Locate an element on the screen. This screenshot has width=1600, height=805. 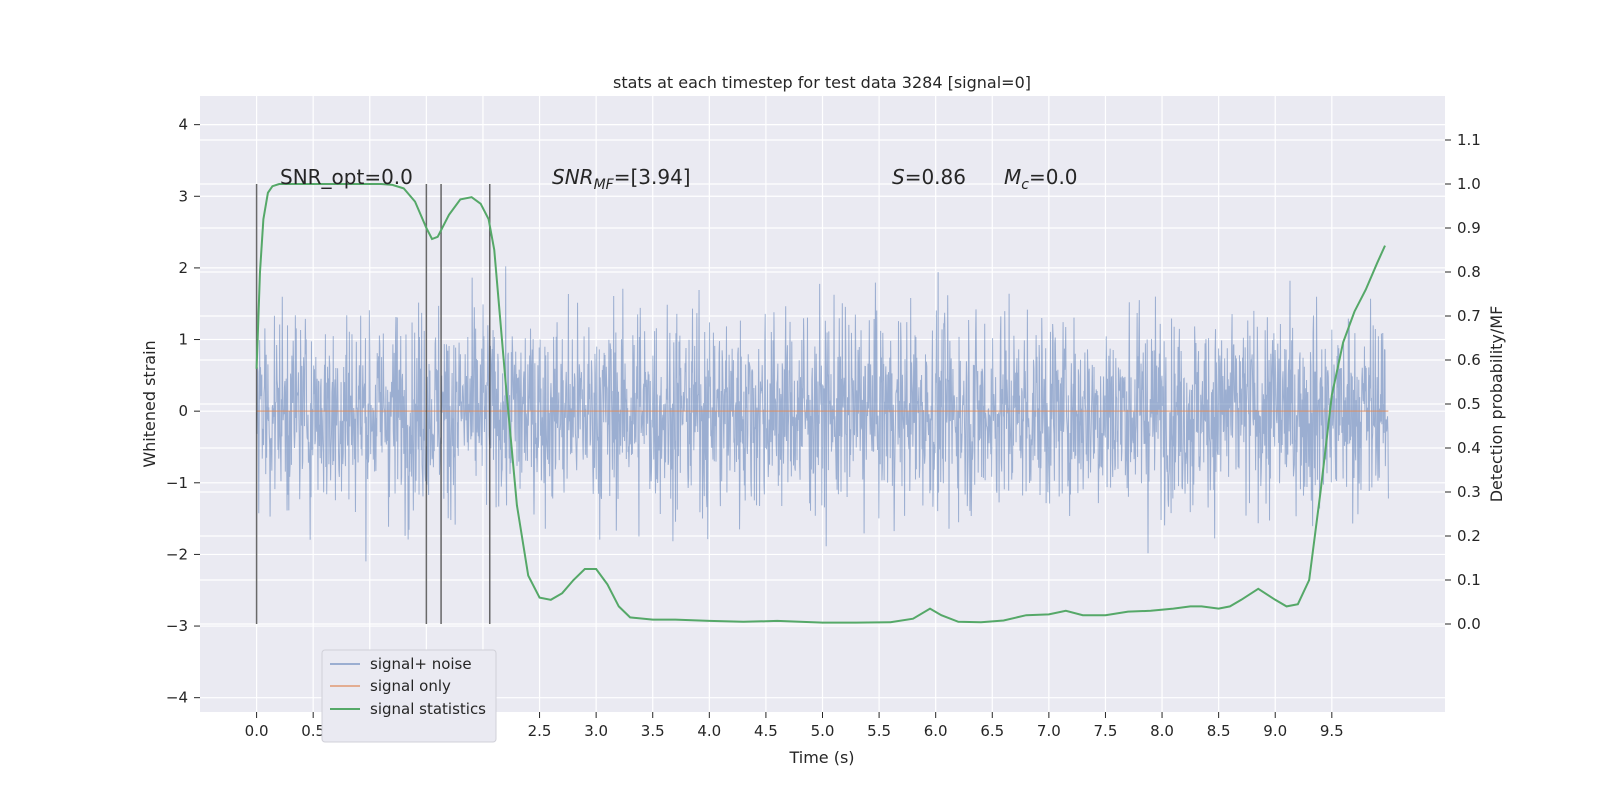
y-tick-label: 2 is located at coordinates (183, 268).